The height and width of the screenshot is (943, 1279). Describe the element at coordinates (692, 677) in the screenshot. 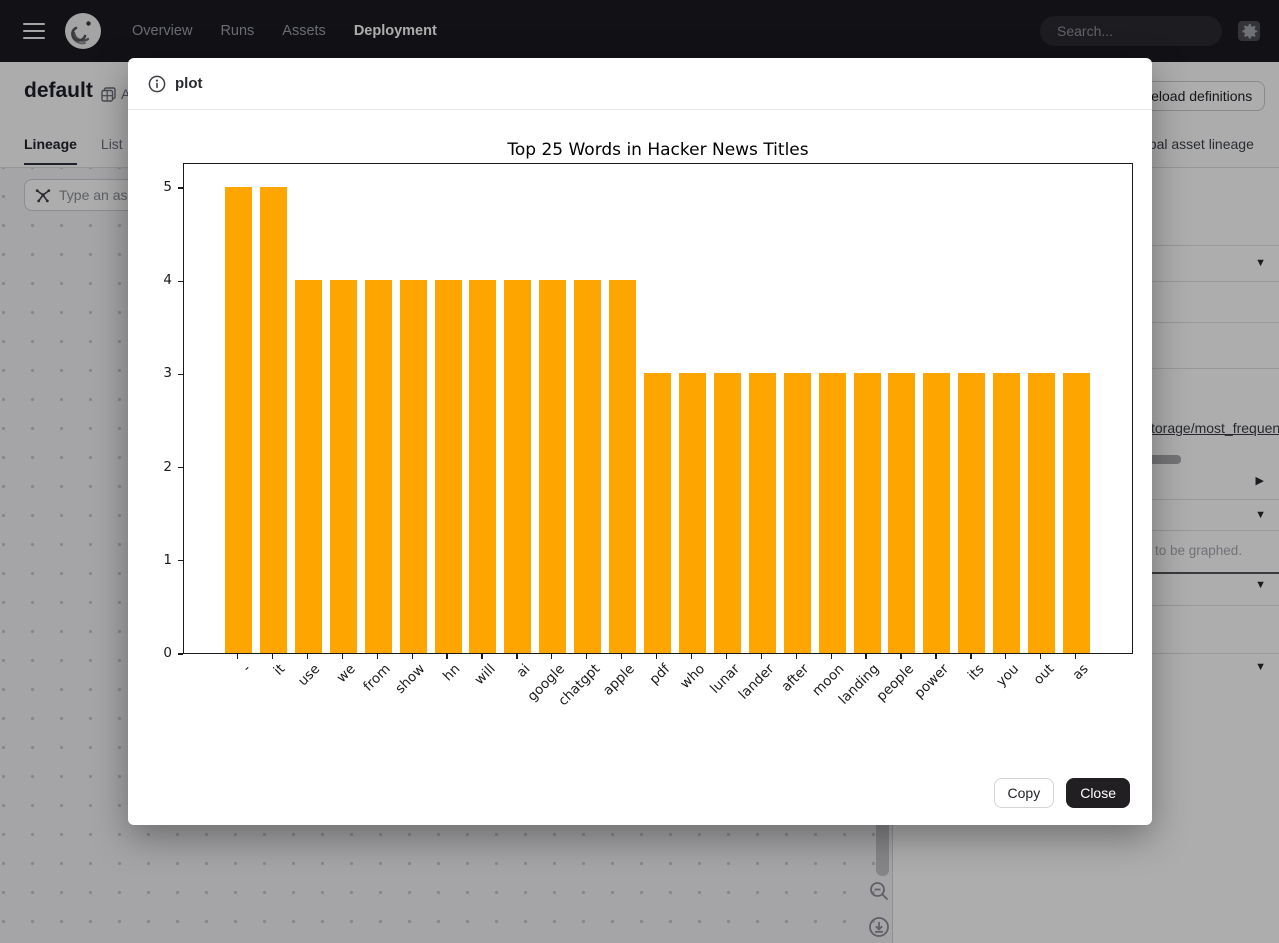

I see `x-tick-label: who` at that location.